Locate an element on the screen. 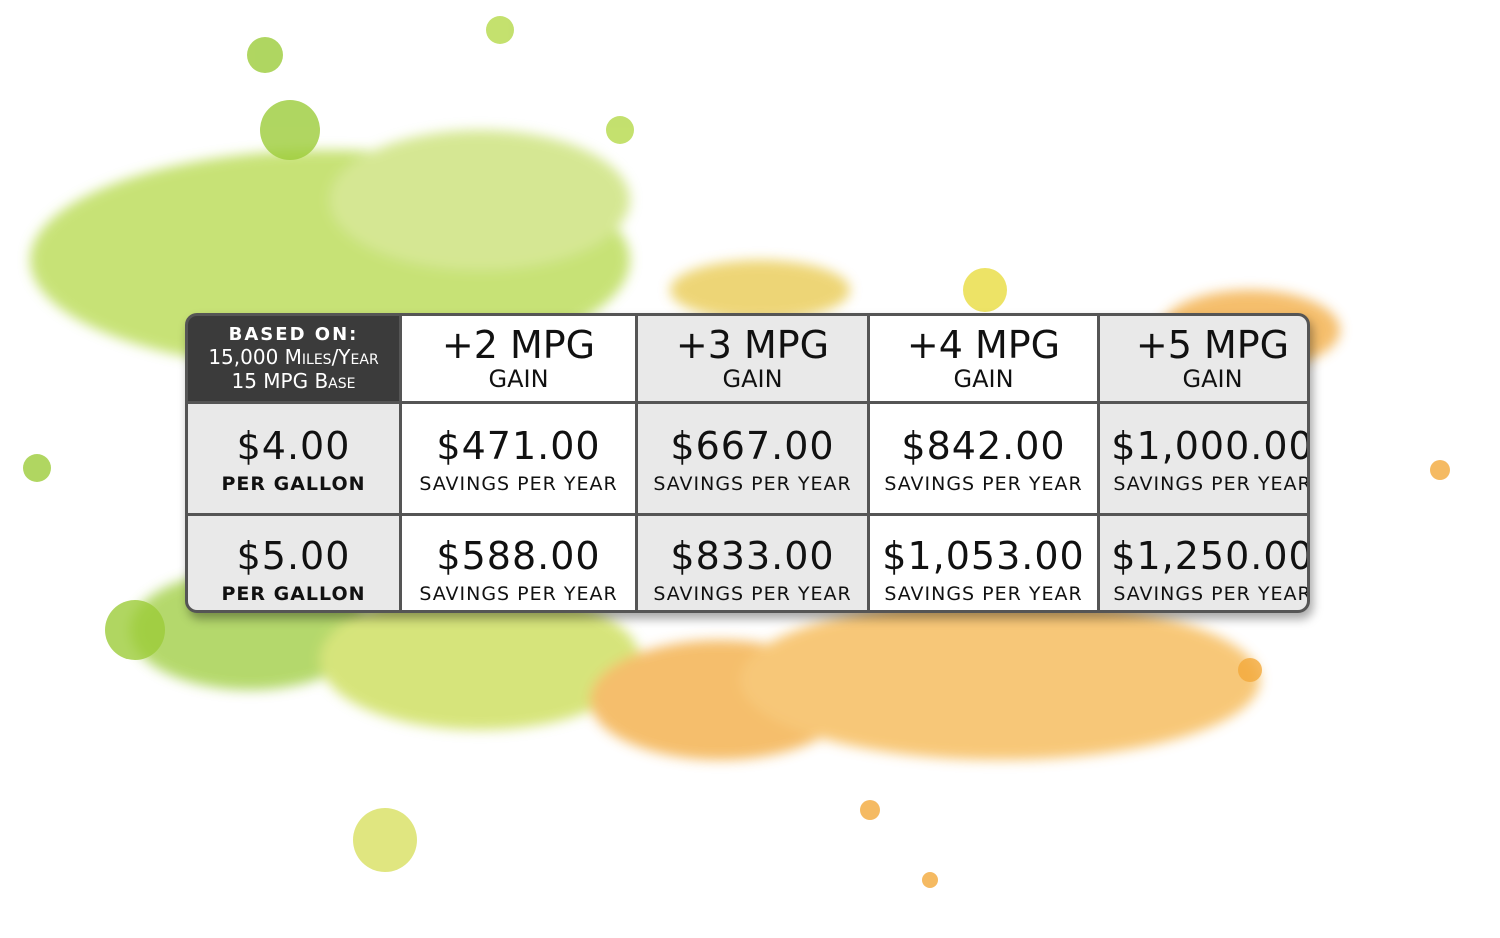 This screenshot has width=1500, height=938. column-header: +5 MPG GAIN is located at coordinates (1203, 358).